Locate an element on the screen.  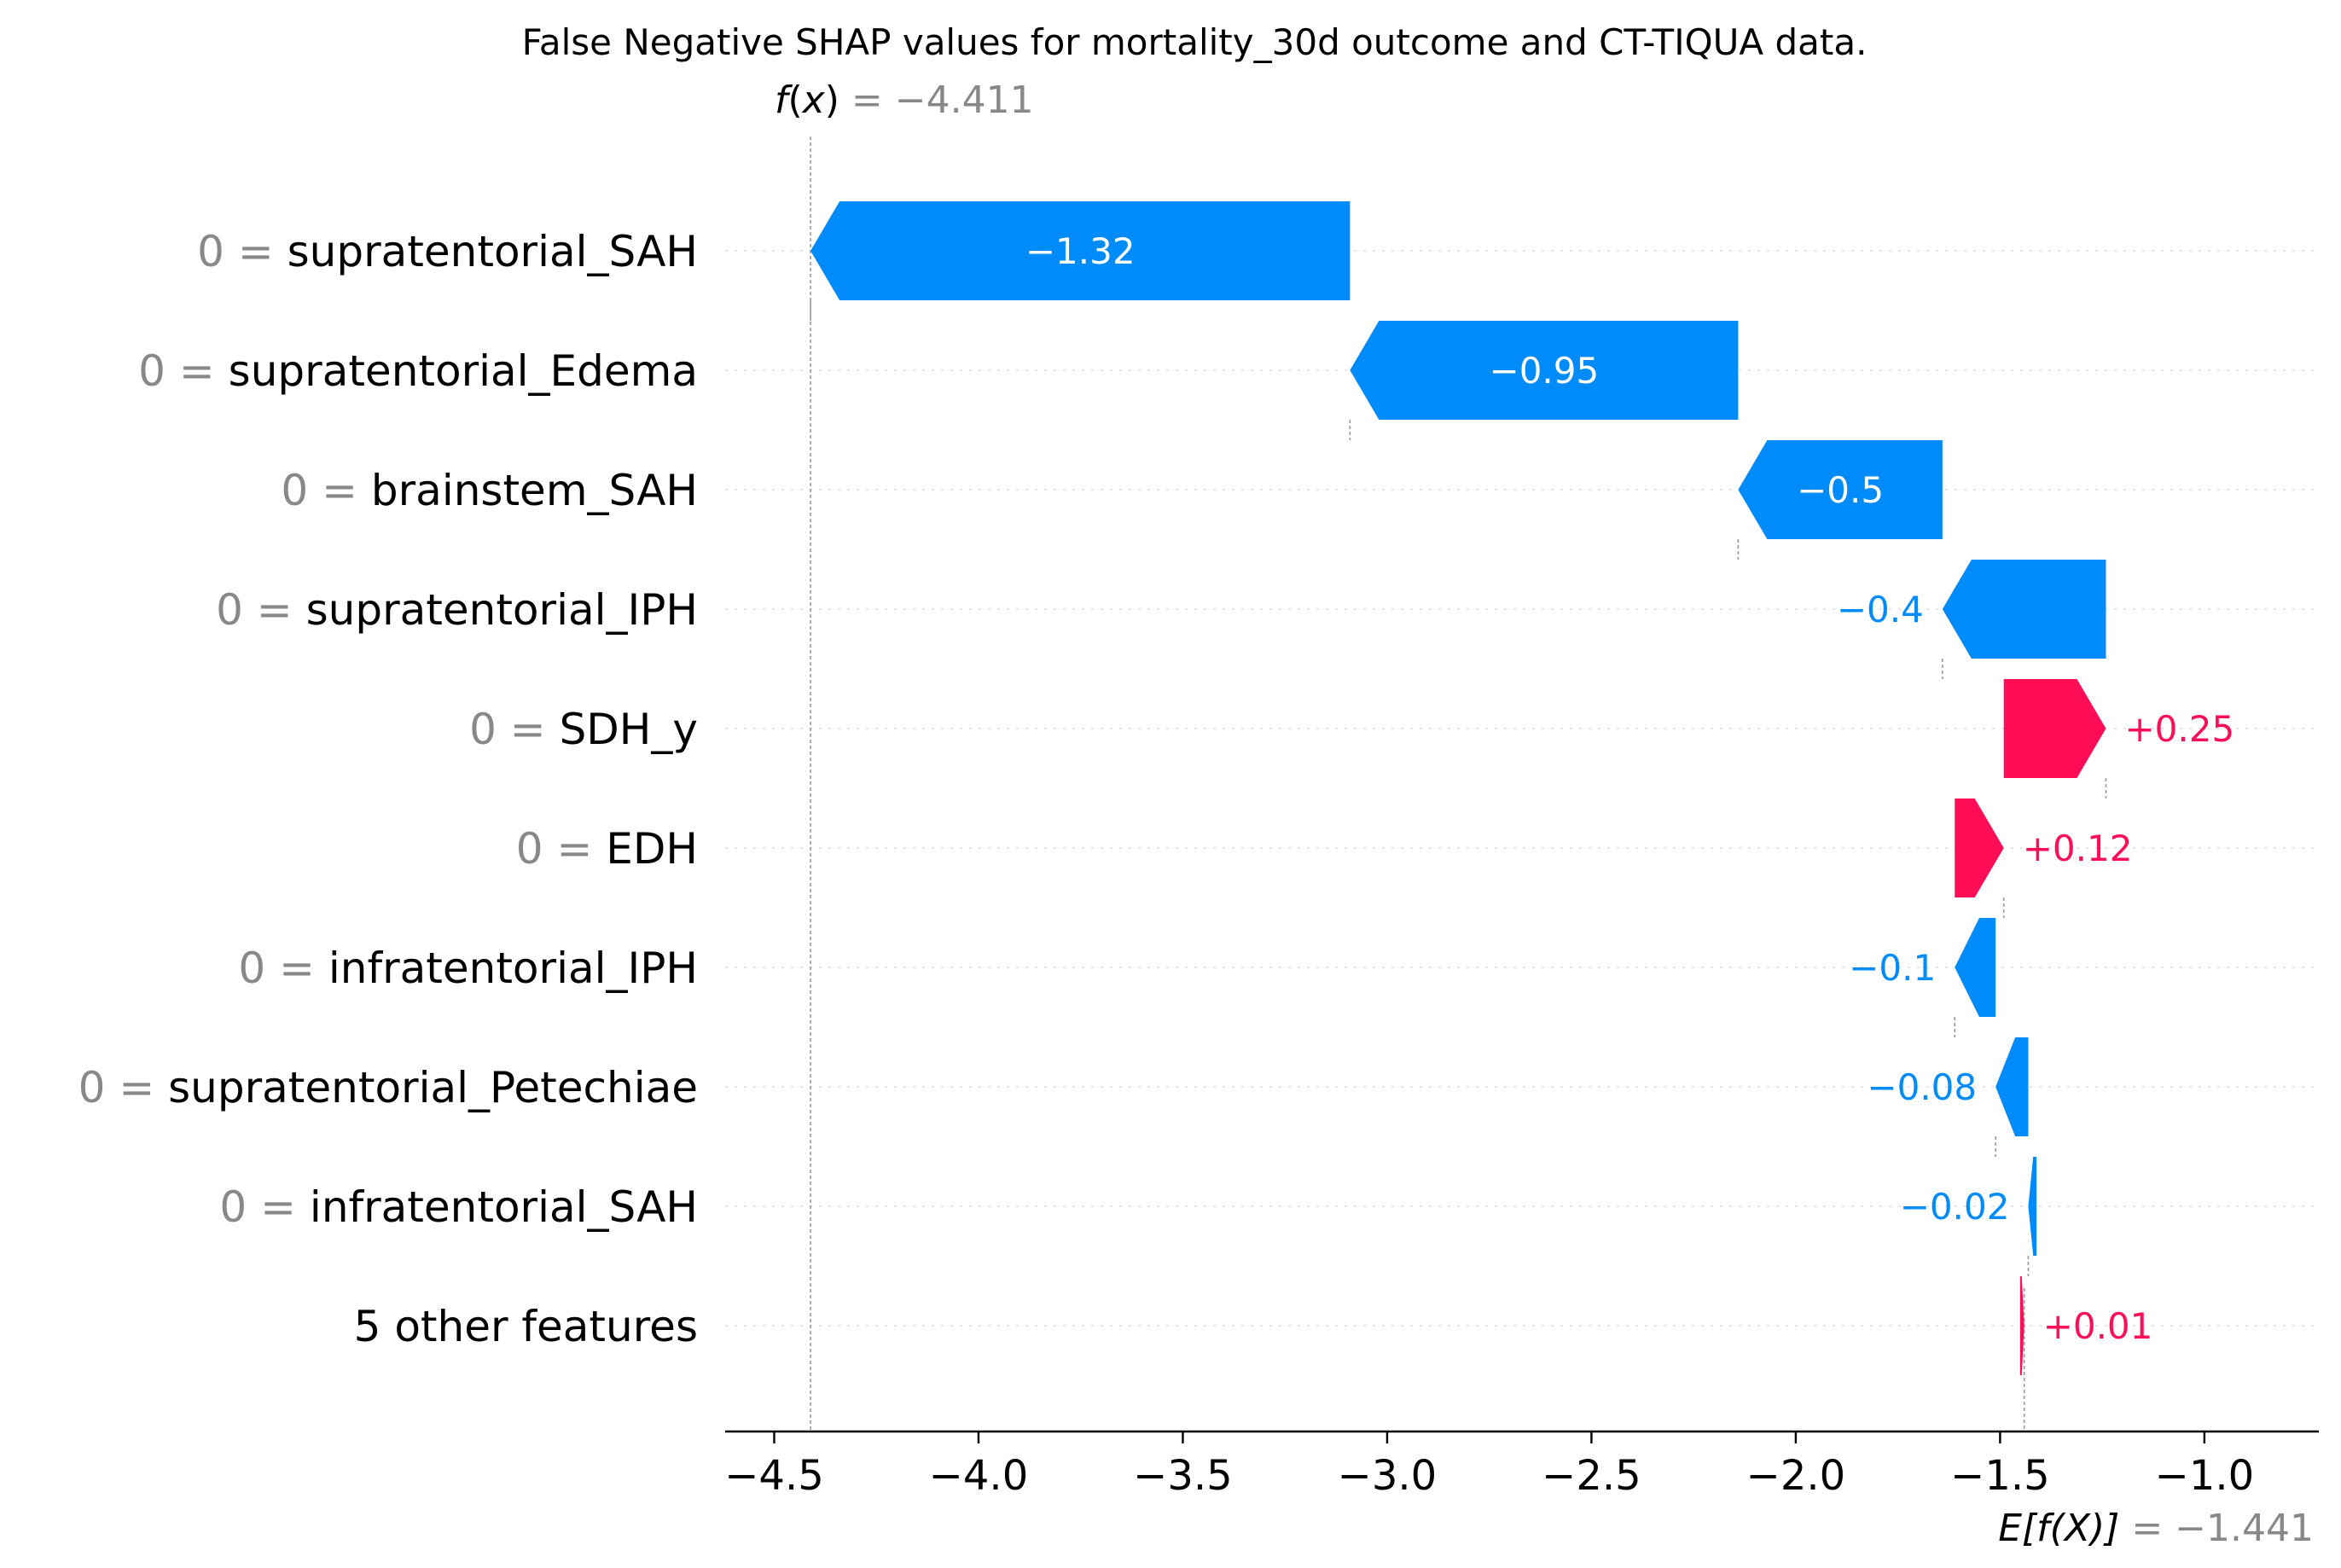
feature-label: 0 = supratentorial_IPH is located at coordinates (457, 610).